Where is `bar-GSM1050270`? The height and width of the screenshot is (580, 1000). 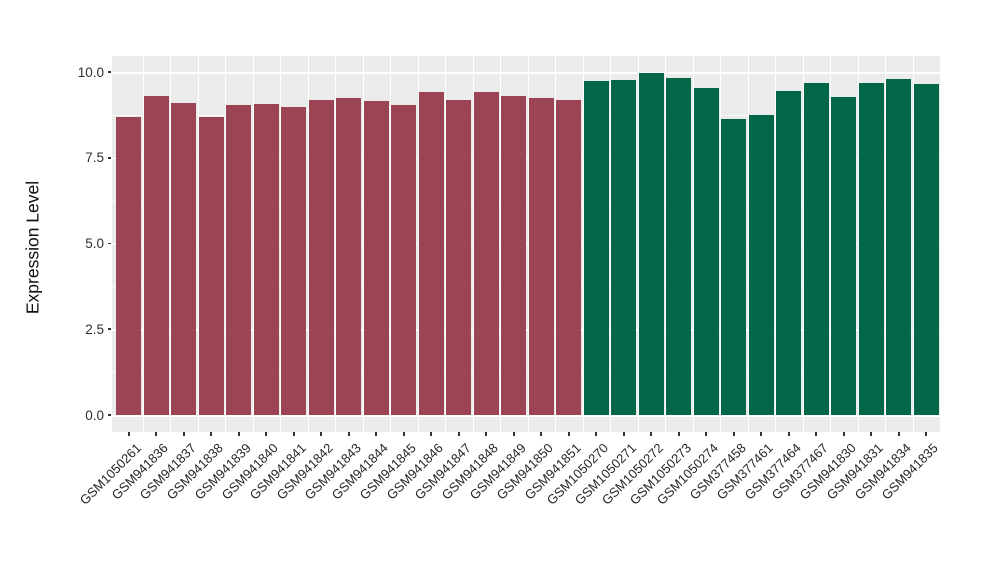 bar-GSM1050270 is located at coordinates (596, 247).